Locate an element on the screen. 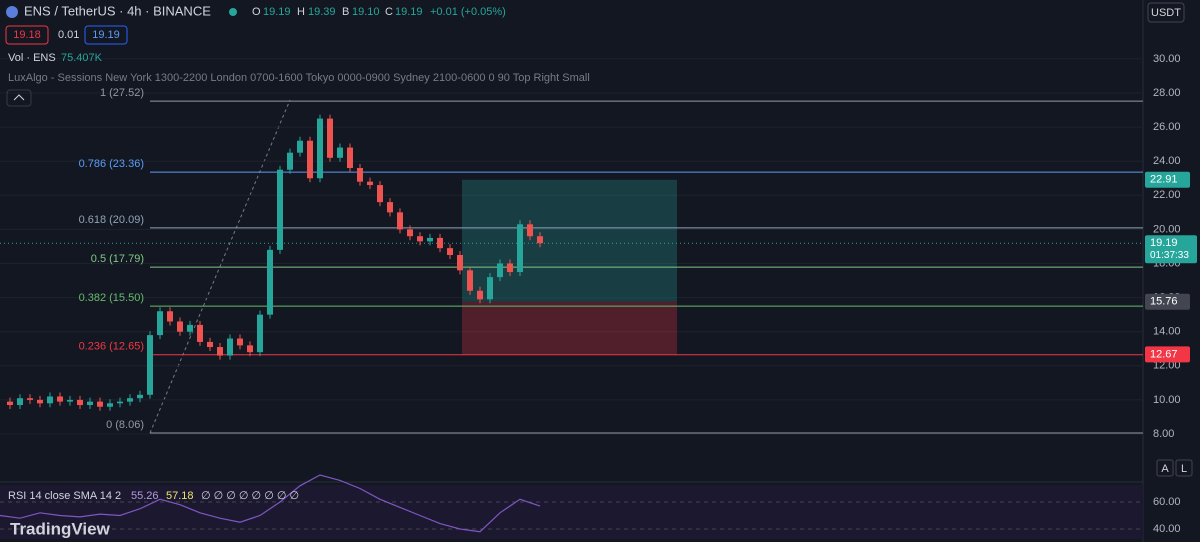 This screenshot has width=1200, height=542. countdown: 01:37:33 is located at coordinates (1169, 255).